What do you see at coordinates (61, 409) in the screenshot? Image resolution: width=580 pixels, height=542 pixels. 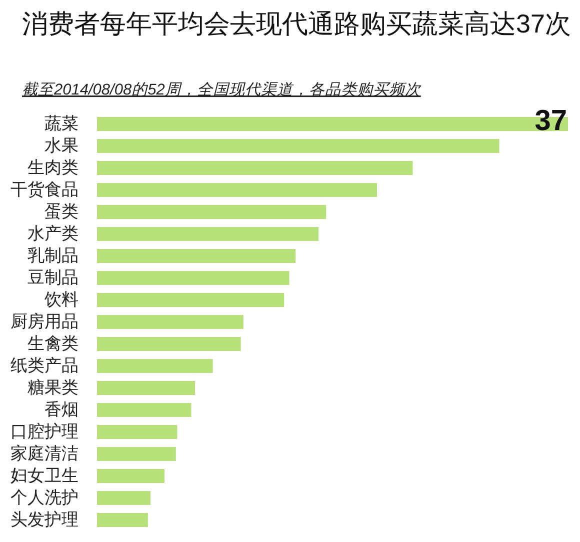 I see `y-tick-label: 香烟` at bounding box center [61, 409].